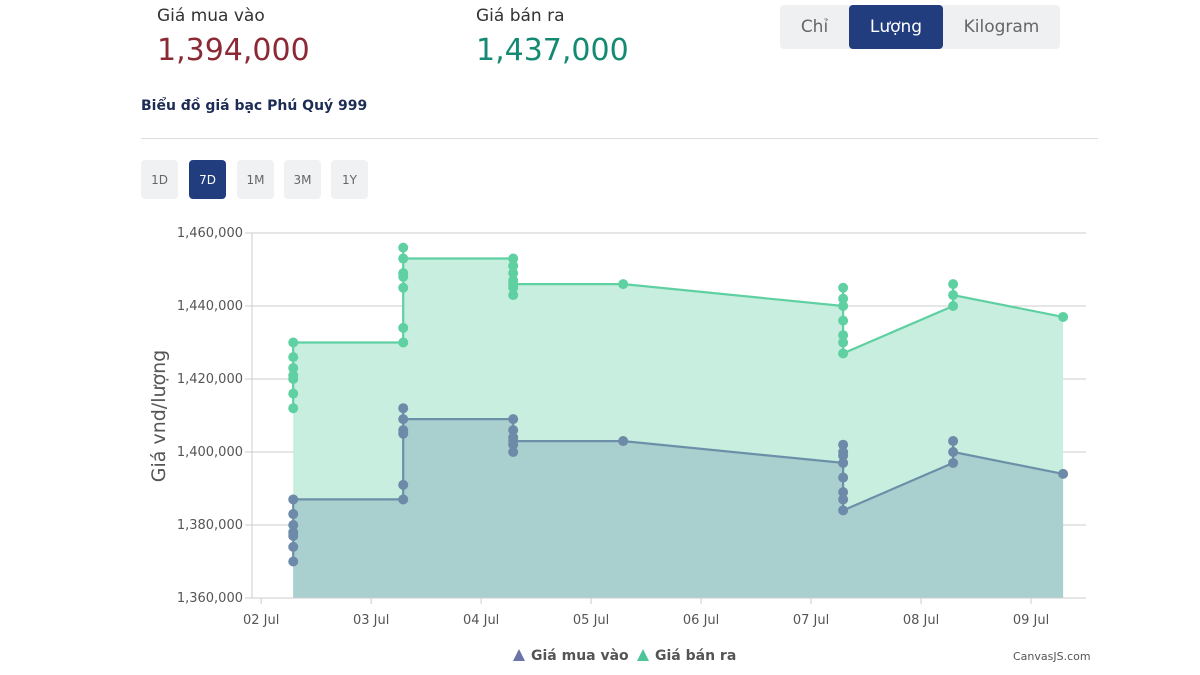 This screenshot has height=675, width=1200. I want to click on sell-price-block: Giá bán ra 1,437,000, so click(552, 37).